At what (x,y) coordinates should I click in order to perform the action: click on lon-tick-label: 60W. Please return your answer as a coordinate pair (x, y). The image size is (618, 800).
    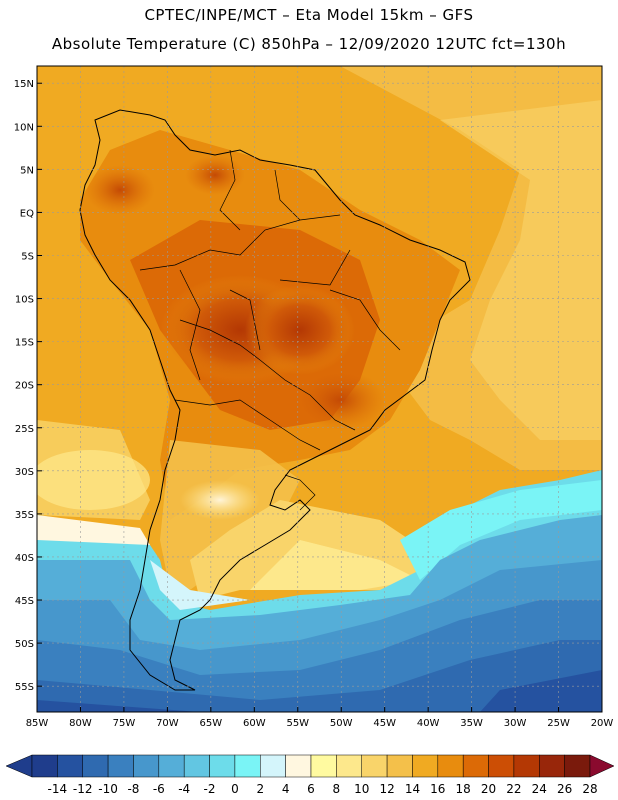
    Looking at the image, I should click on (254, 723).